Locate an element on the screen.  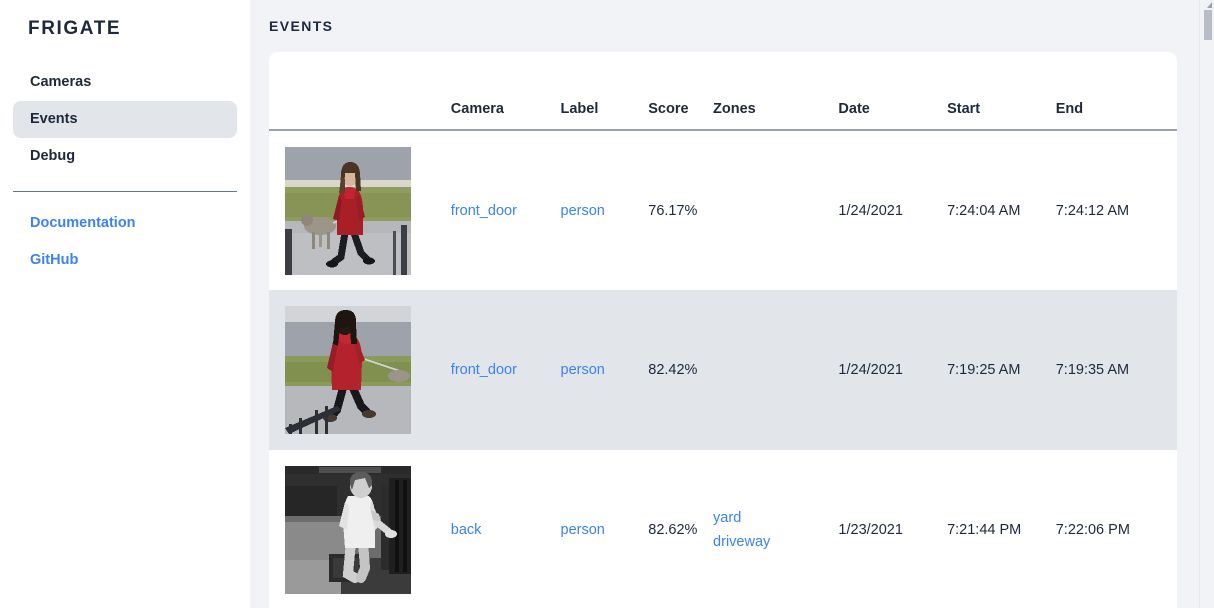
column-header-date: Date is located at coordinates (893, 91).